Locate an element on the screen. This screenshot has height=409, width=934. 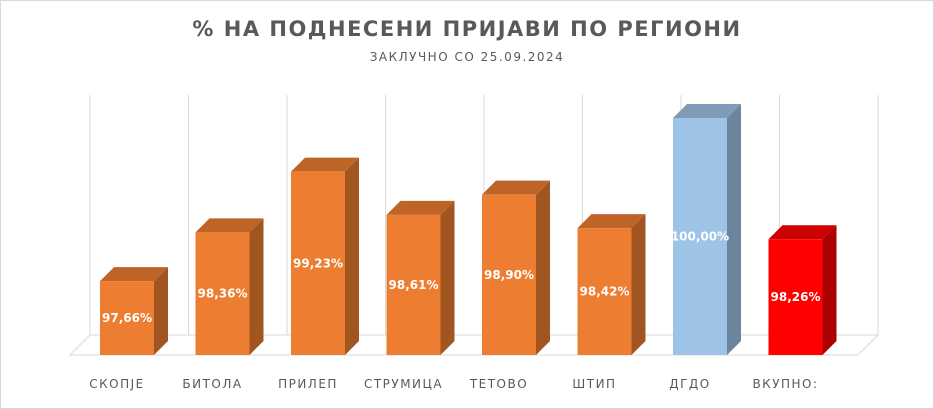
bar-4: 98,61% is located at coordinates (420, 277).